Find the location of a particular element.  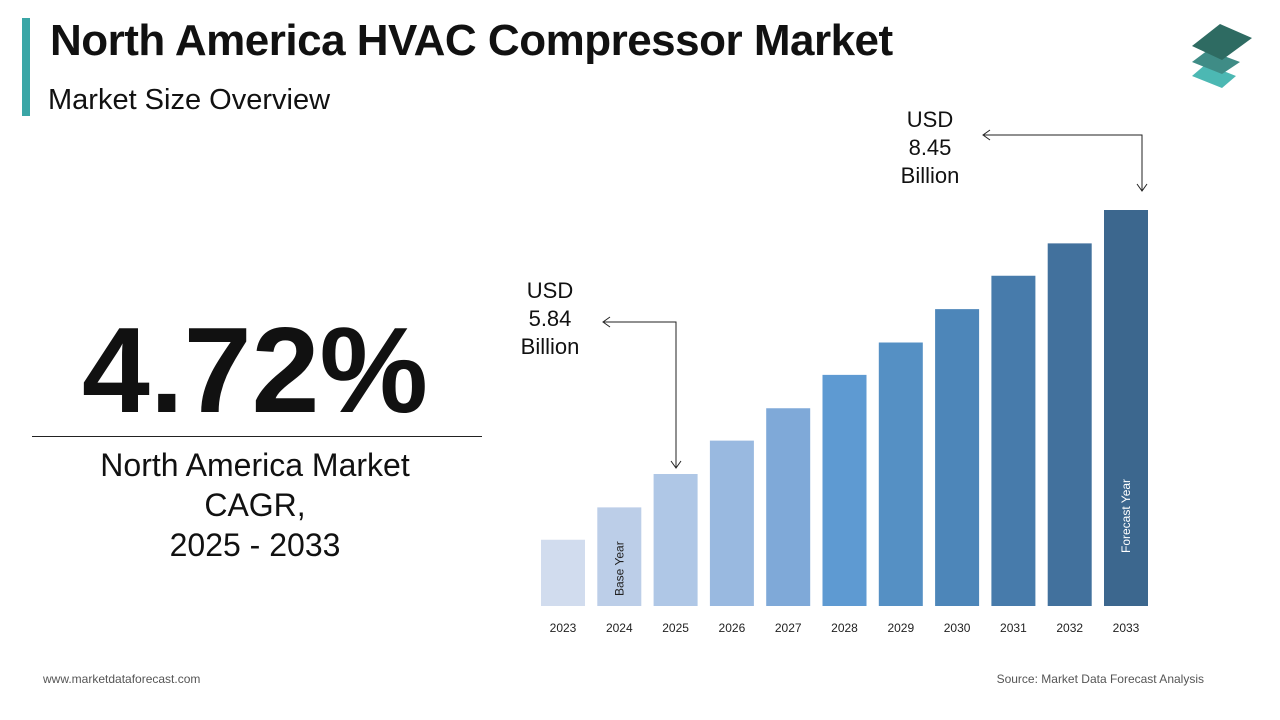

annotation-value: 5.84 is located at coordinates (550, 318).